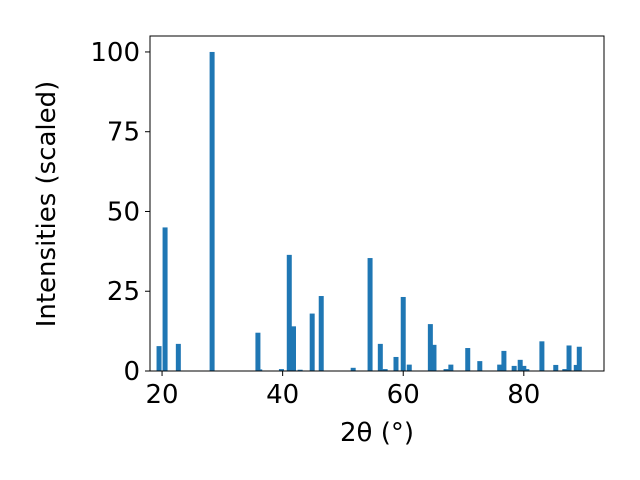 This screenshot has width=640, height=480. Describe the element at coordinates (47, 204) in the screenshot. I see `y-axis-label: Intensities (scaled)` at that location.